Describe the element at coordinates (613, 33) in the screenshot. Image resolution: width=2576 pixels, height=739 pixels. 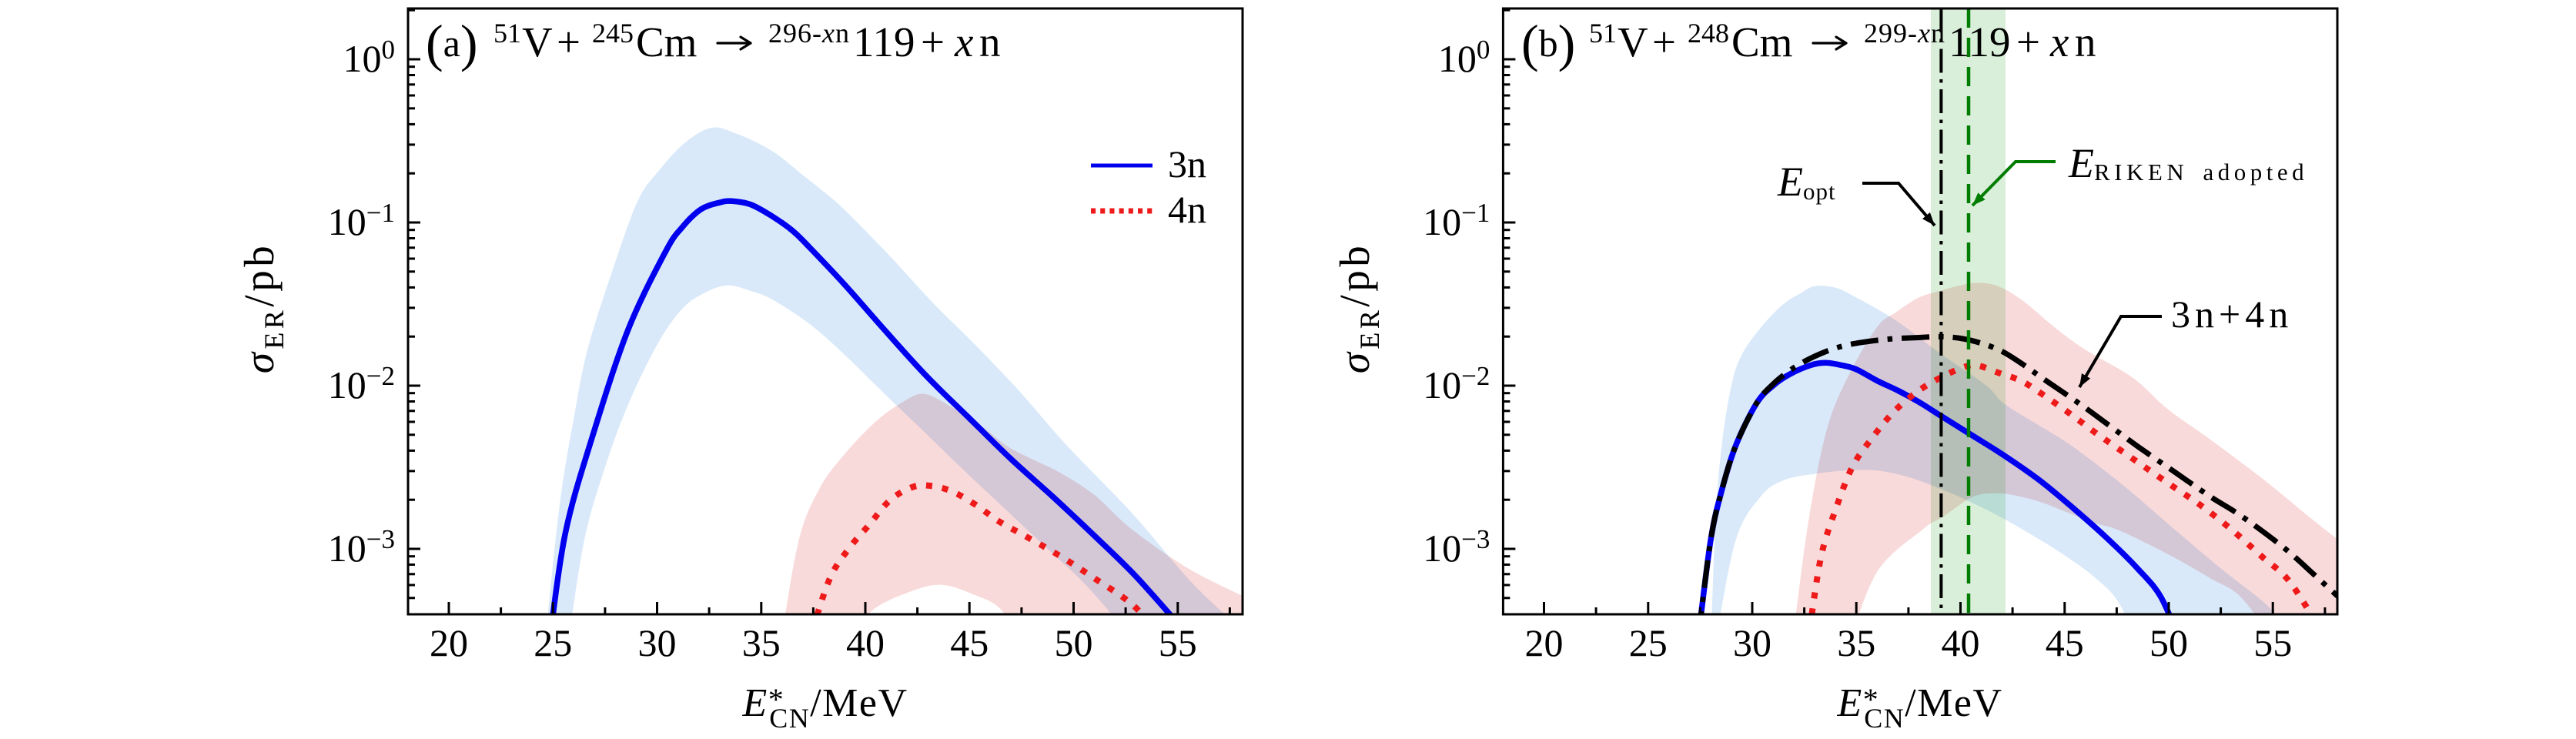
I see `svg-text: 245` at that location.